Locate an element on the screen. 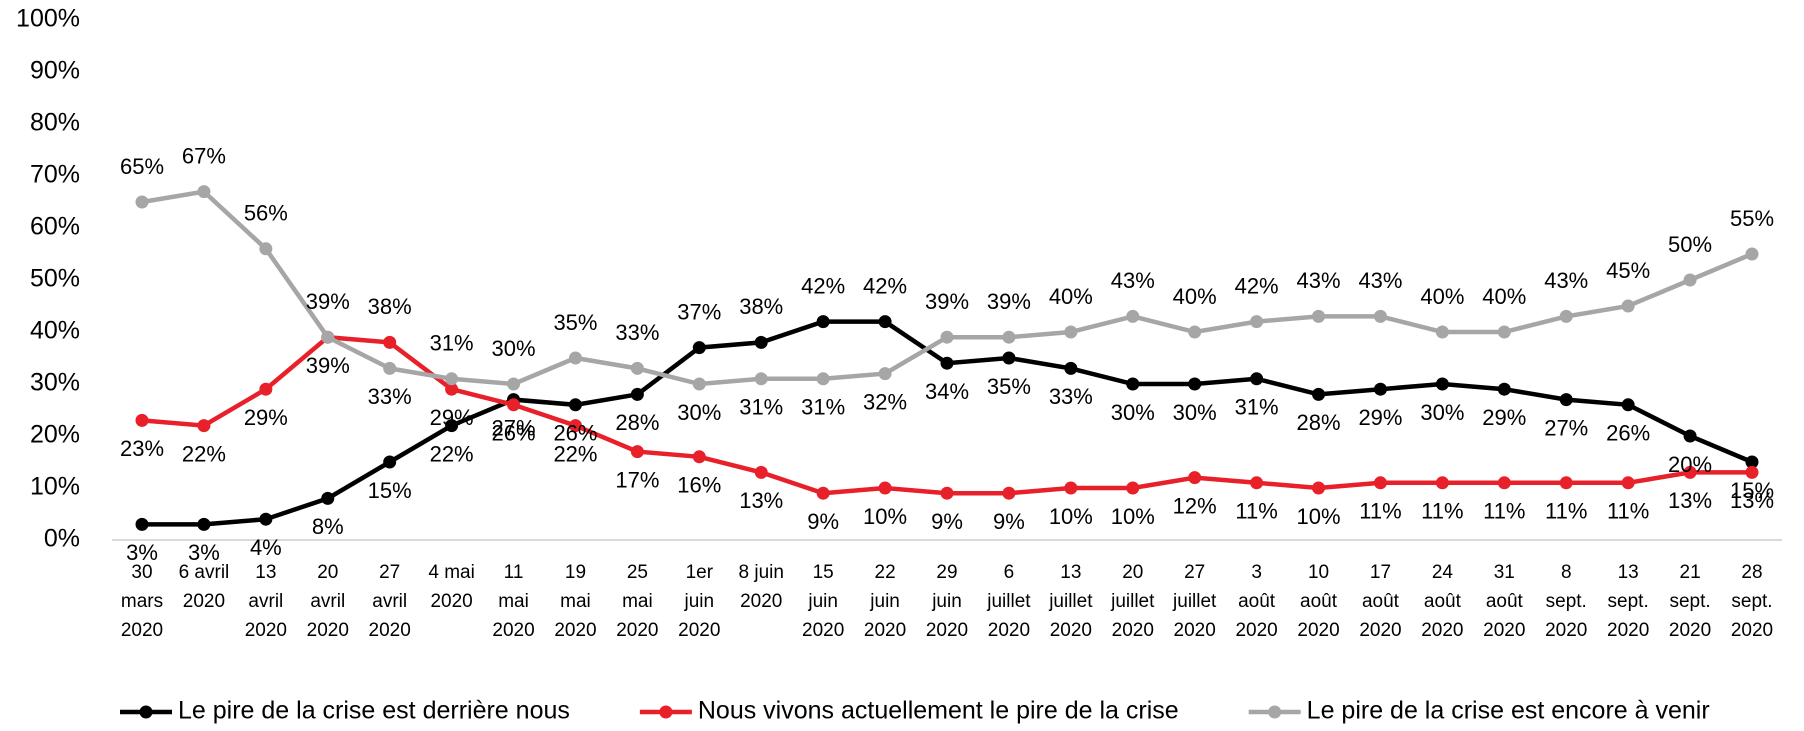  y-tick-label: 60% is located at coordinates (55, 227).